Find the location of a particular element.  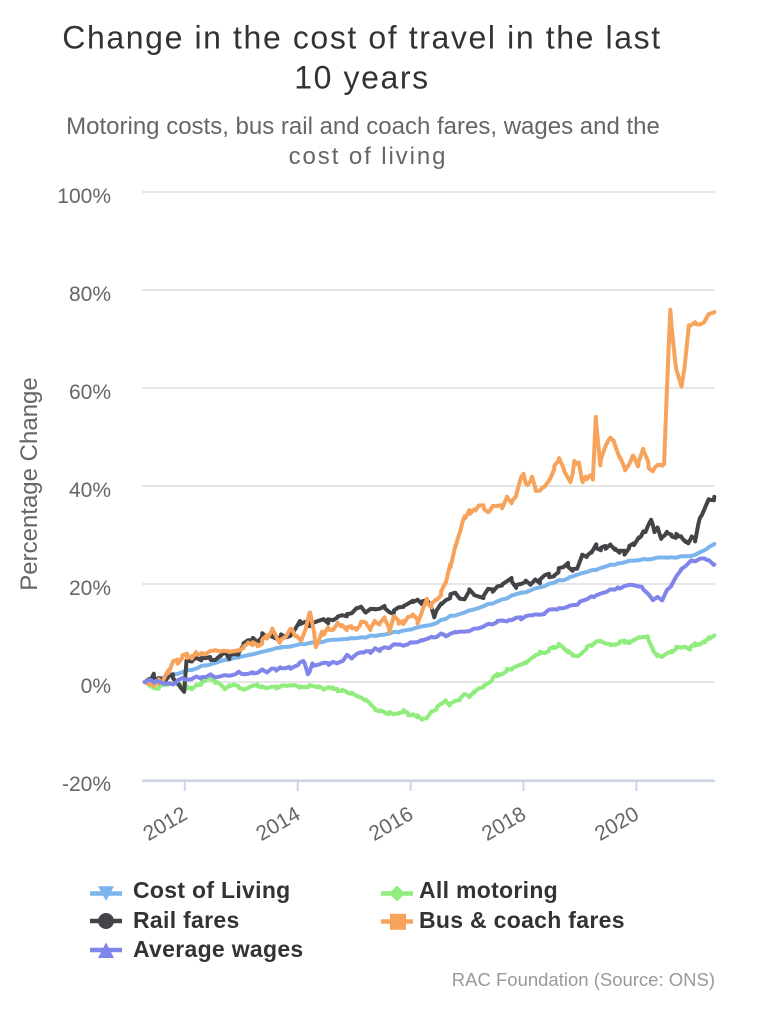

svg-text: Cost of Living is located at coordinates (212, 890).